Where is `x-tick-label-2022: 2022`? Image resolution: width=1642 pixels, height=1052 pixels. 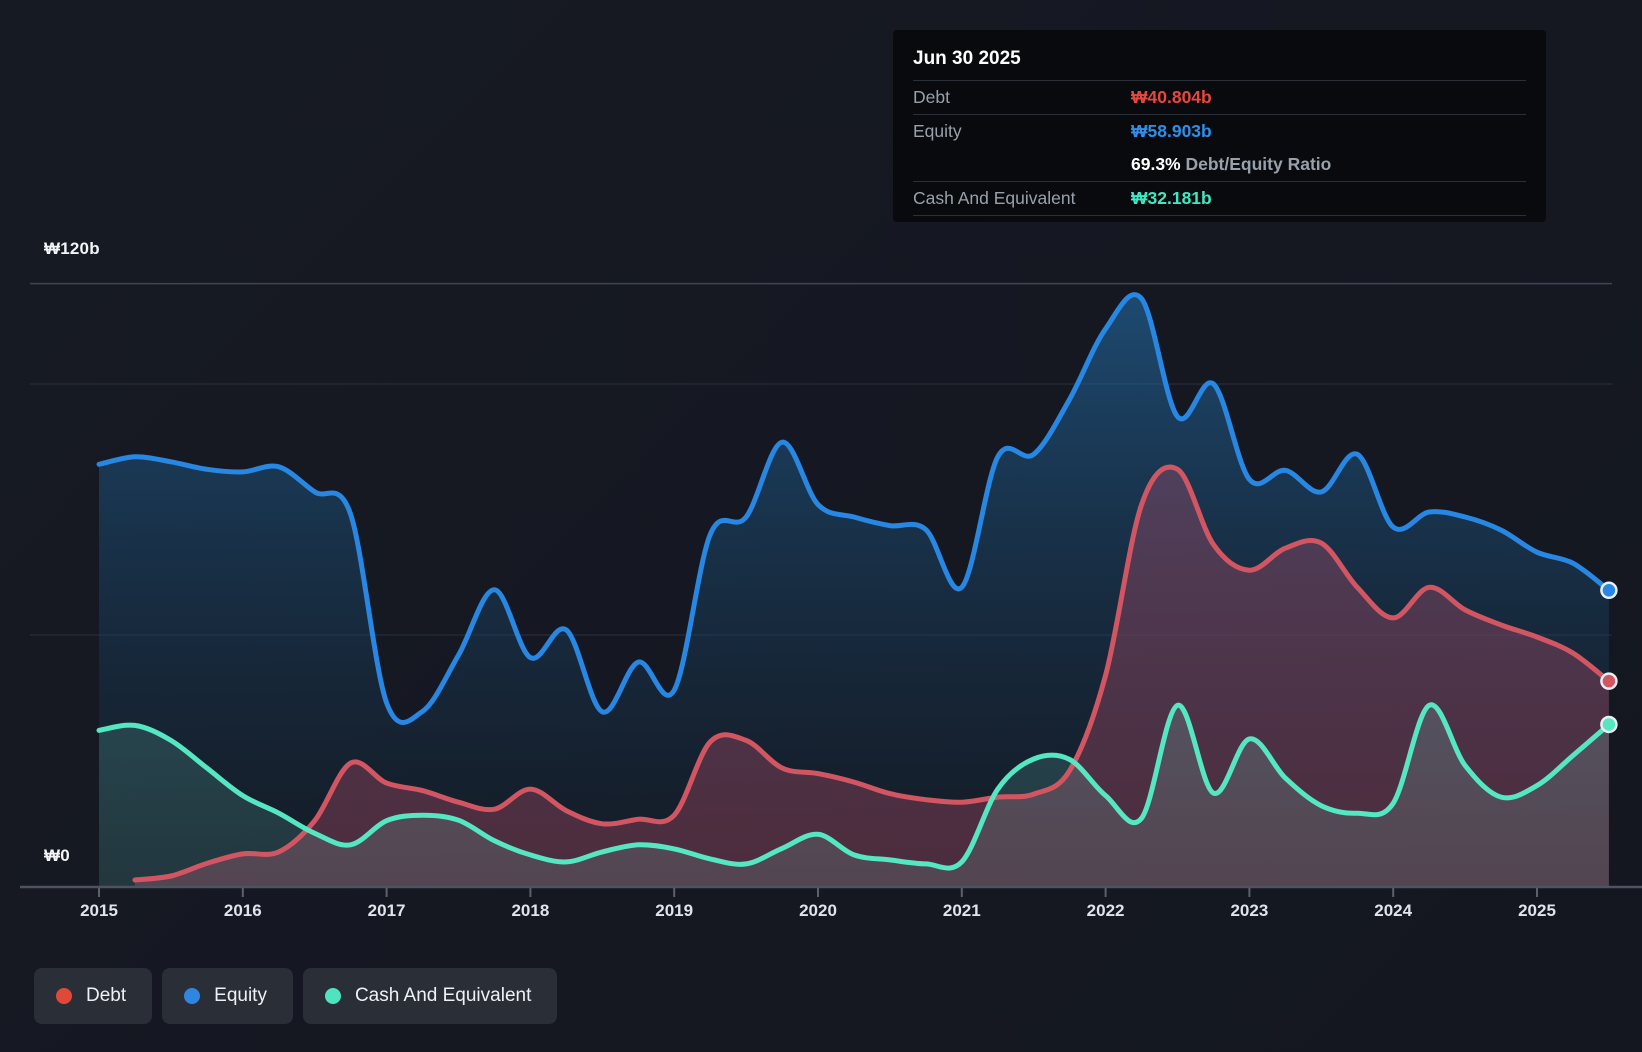
x-tick-label-2022: 2022 is located at coordinates (1105, 910).